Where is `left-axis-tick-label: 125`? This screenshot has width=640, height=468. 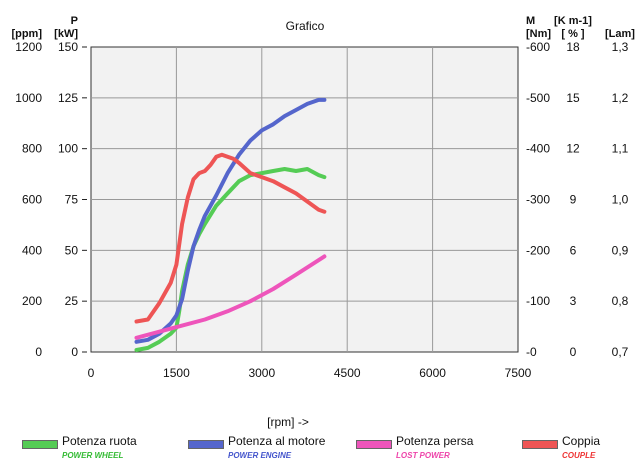
left-axis-tick-label: 125 is located at coordinates (68, 98).